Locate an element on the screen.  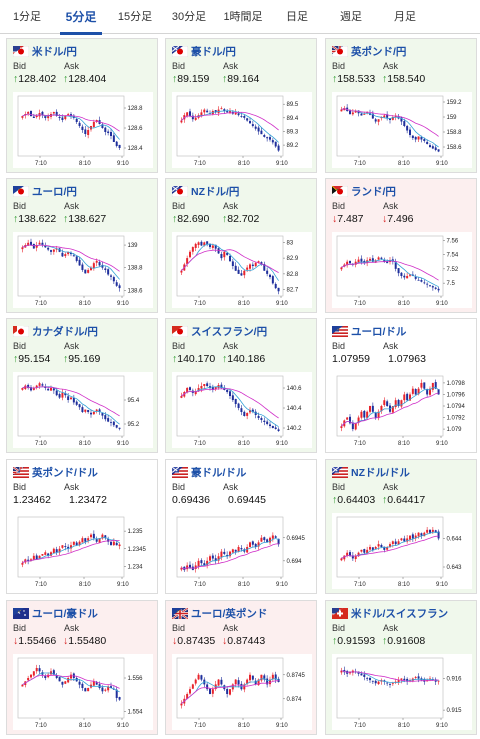
candlestick-chart: 139 138.8 138.6 7:10 8:10 9:10 is located at coordinates (83, 270).